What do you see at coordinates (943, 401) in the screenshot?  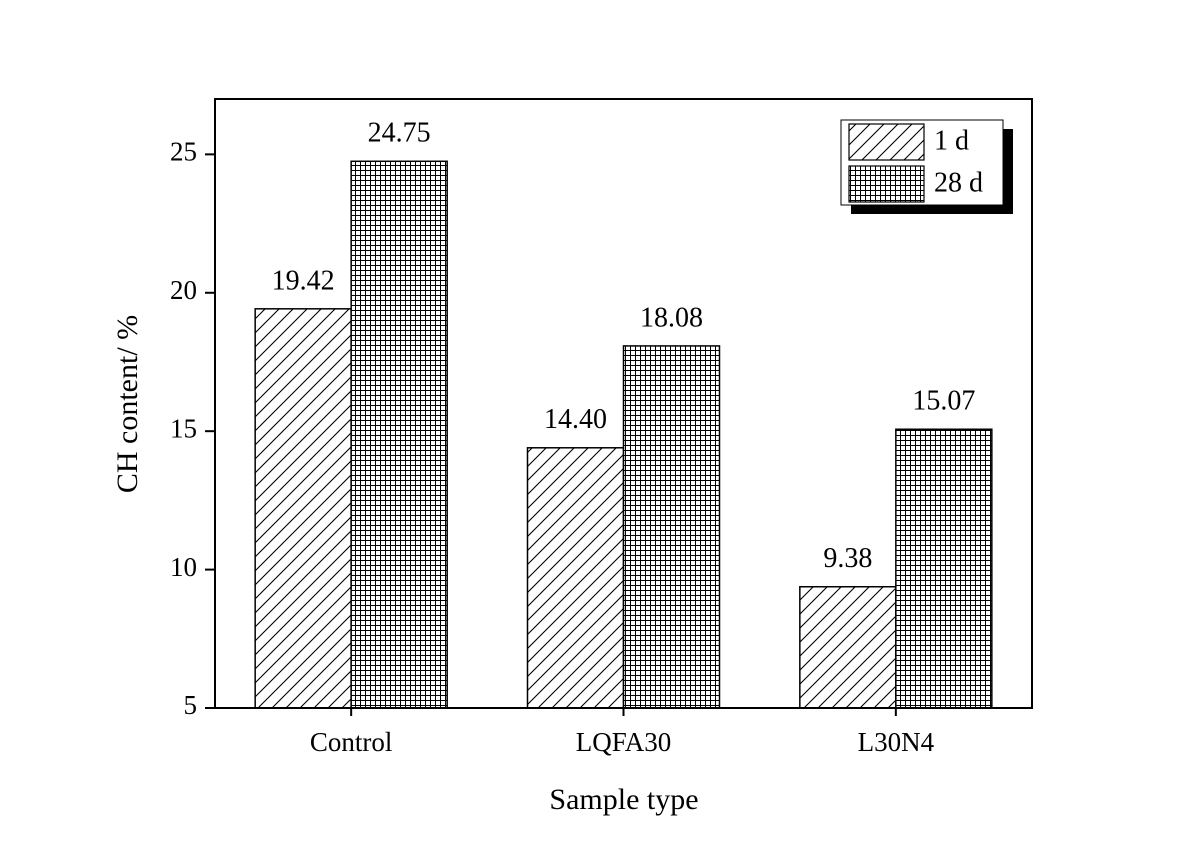 I see `value-label: 15.07` at bounding box center [943, 401].